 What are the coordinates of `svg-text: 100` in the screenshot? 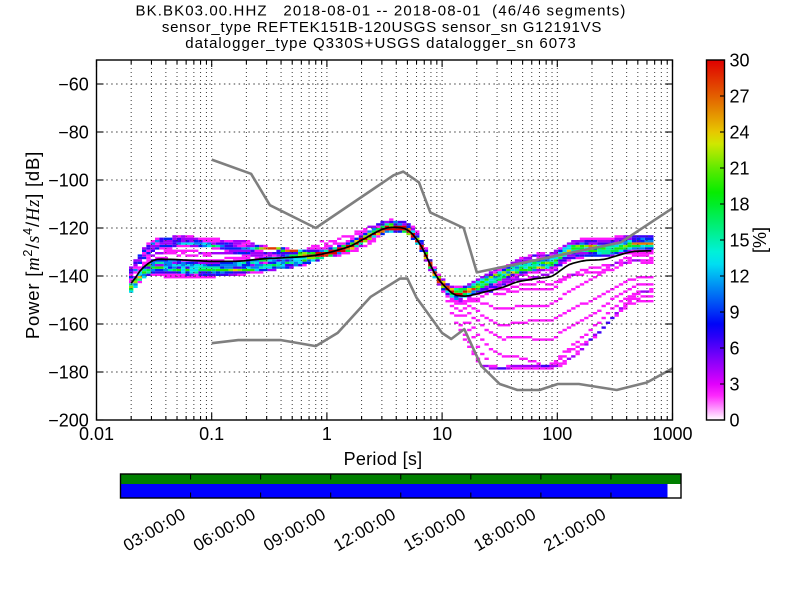 It's located at (557, 434).